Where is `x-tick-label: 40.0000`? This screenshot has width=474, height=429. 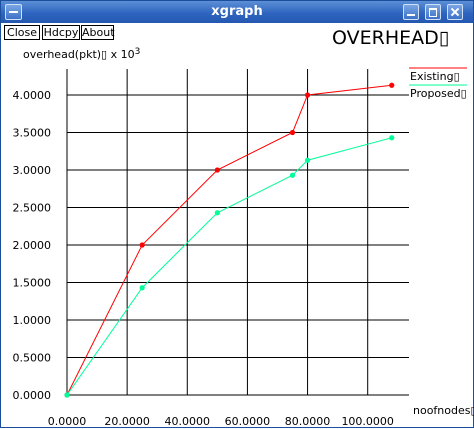 x-tick-label: 40.0000 is located at coordinates (188, 421).